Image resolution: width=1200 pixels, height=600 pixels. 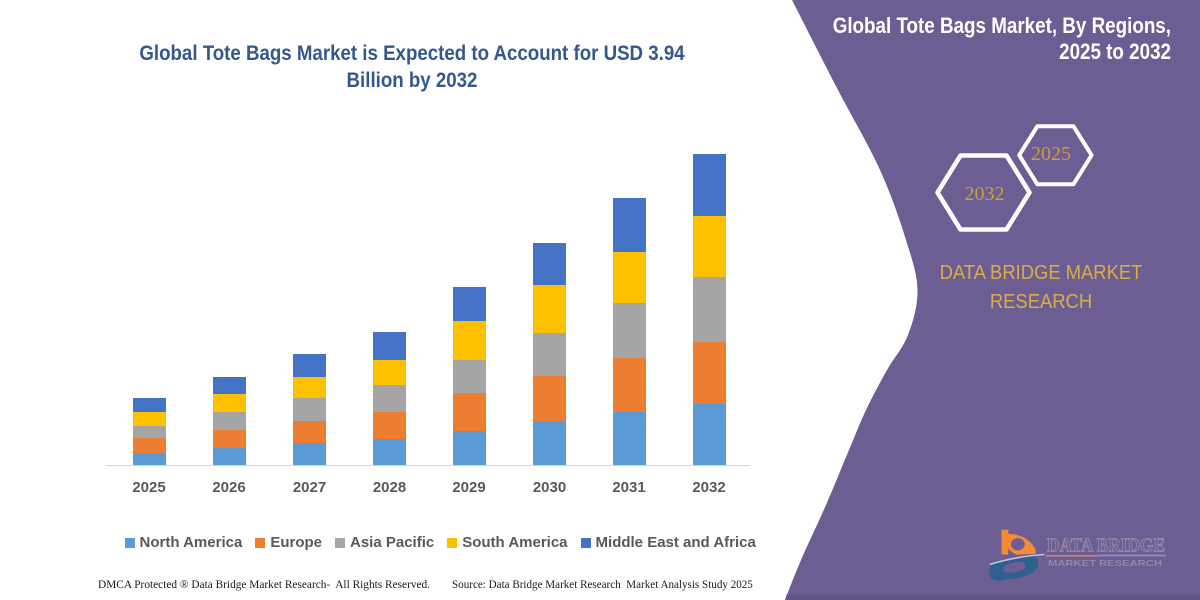 I want to click on svg-text: MARKET RESEARCH, so click(x=1105, y=563).